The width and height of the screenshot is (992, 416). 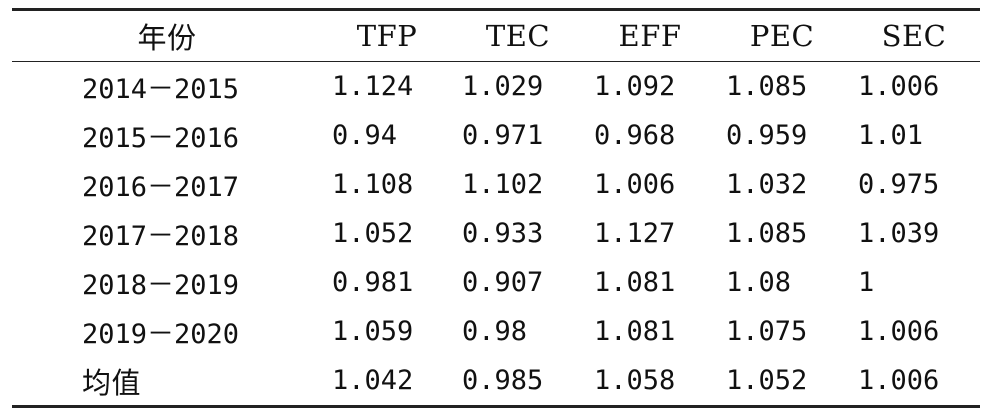 What do you see at coordinates (767, 380) in the screenshot?
I see `mean-pec: 1.052` at bounding box center [767, 380].